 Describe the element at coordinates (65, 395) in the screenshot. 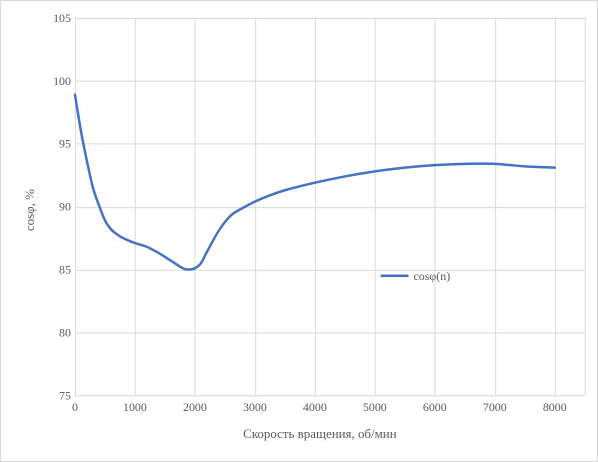

I see `y-tick-label: 75` at that location.